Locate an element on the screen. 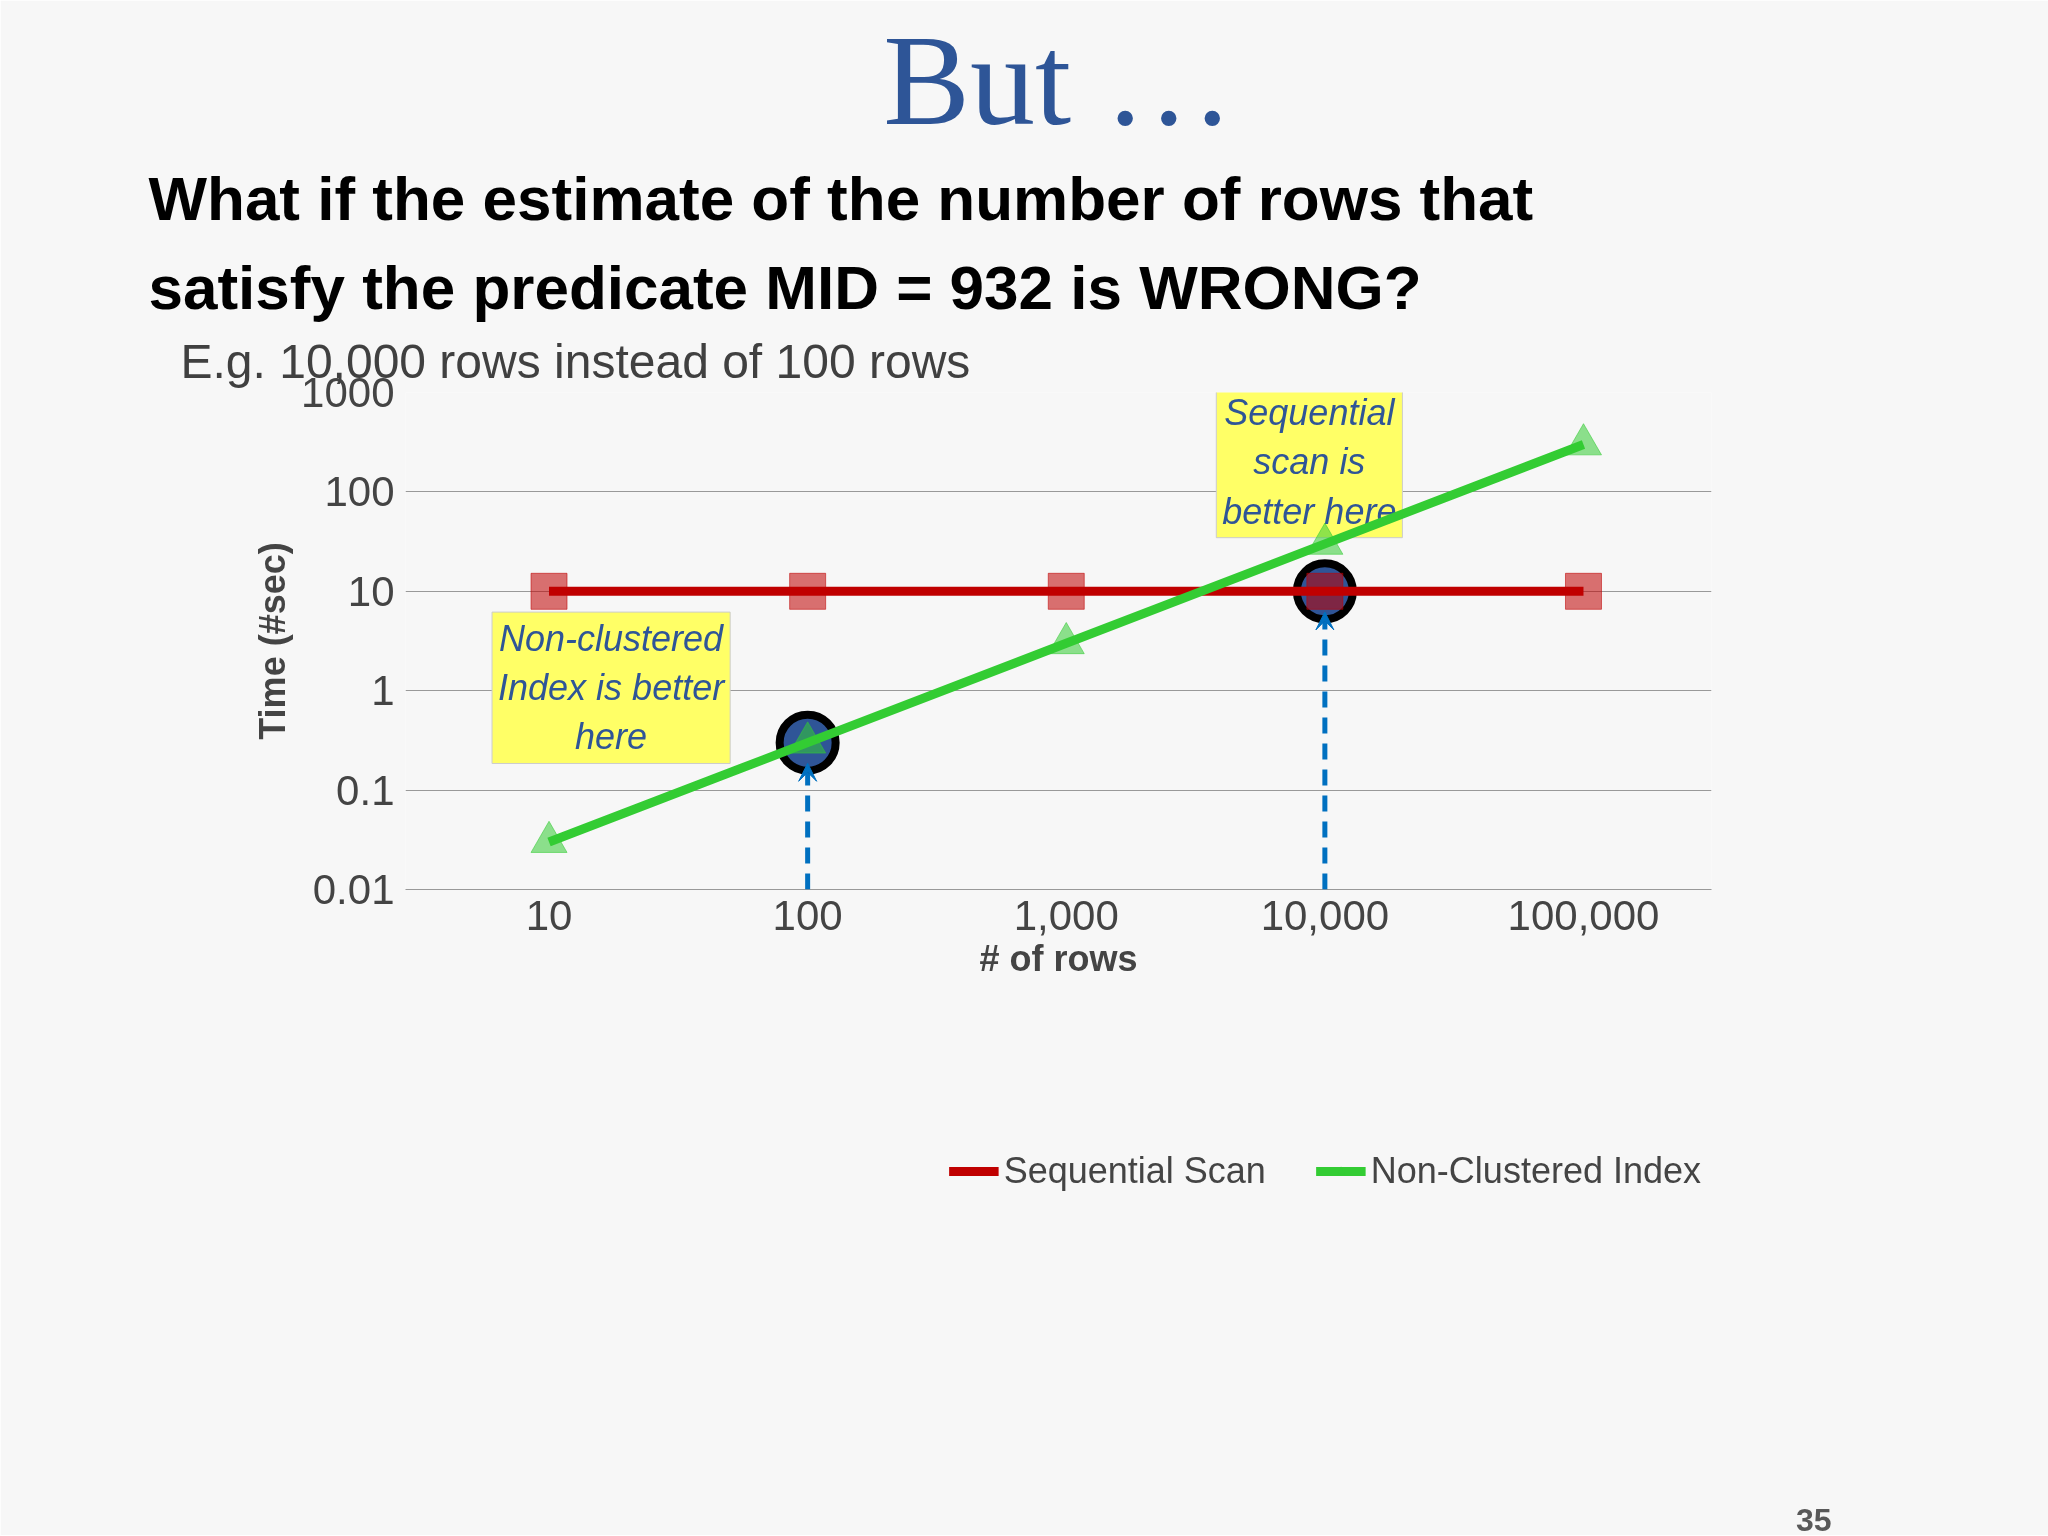 The height and width of the screenshot is (1536, 2048). legend-label: Non-Clustered Index is located at coordinates (1535, 1171).